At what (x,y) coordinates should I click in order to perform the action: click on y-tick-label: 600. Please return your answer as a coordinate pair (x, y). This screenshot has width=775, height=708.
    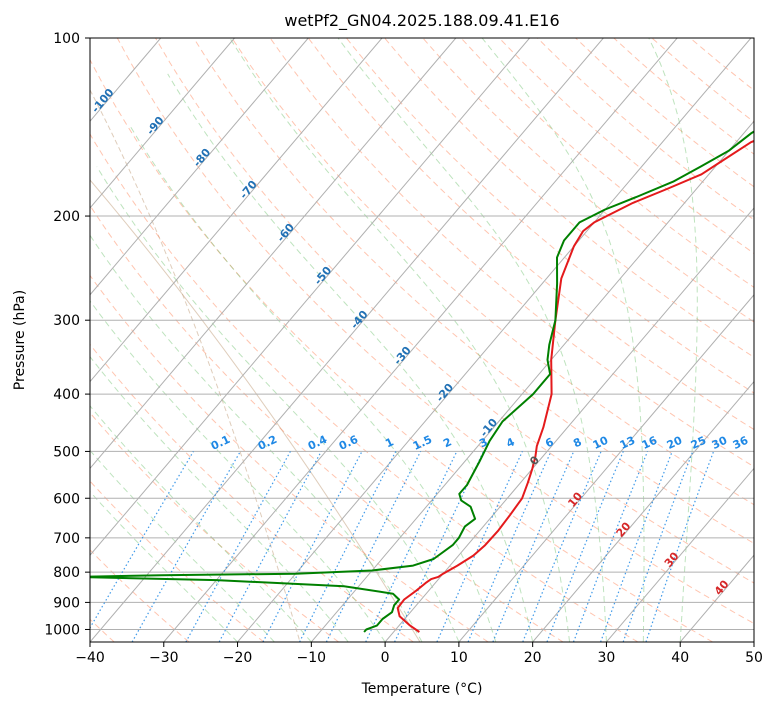
    Looking at the image, I should click on (66, 499).